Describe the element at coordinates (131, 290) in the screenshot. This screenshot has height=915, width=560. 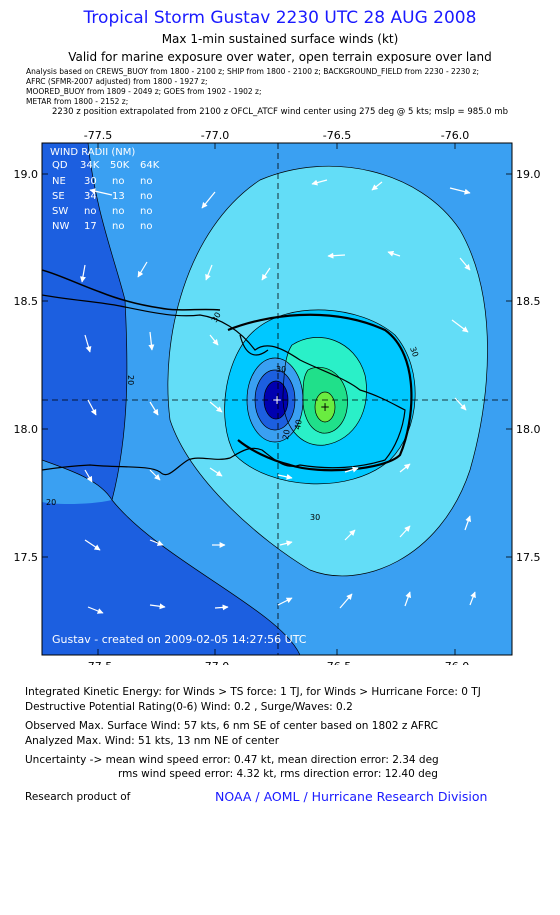
I see `cuba-coastline` at that location.